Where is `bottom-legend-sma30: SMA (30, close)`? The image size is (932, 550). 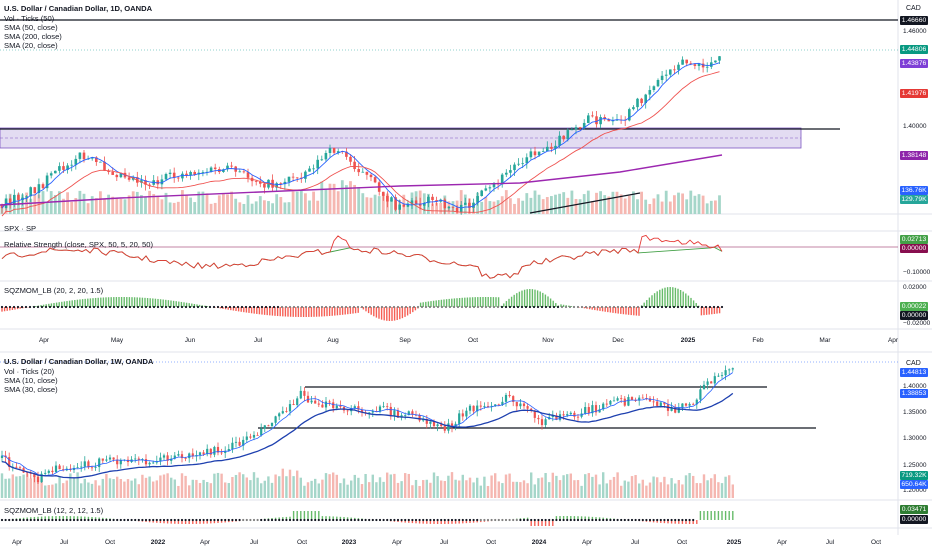 bottom-legend-sma30: SMA (30, close) is located at coordinates (31, 389).